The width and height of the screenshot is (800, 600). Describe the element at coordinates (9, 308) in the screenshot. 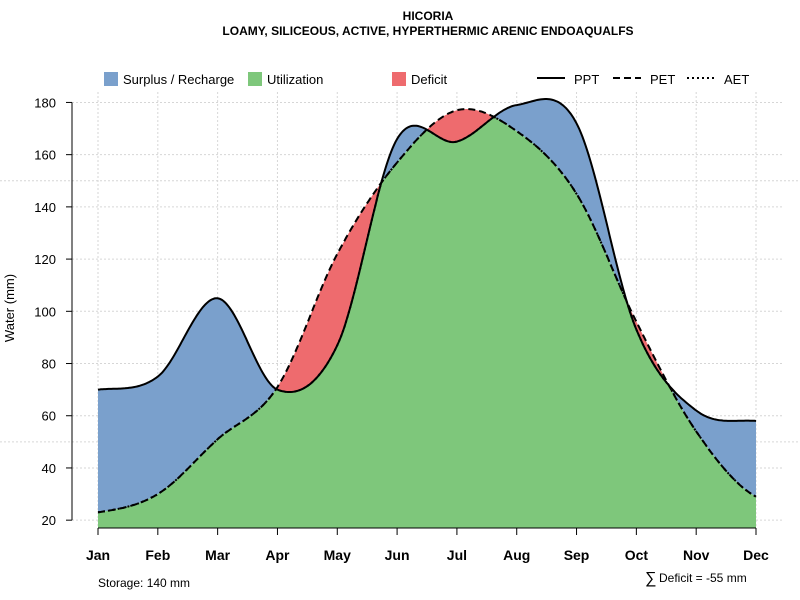

I see `y-axis-label: Water (mm)` at that location.